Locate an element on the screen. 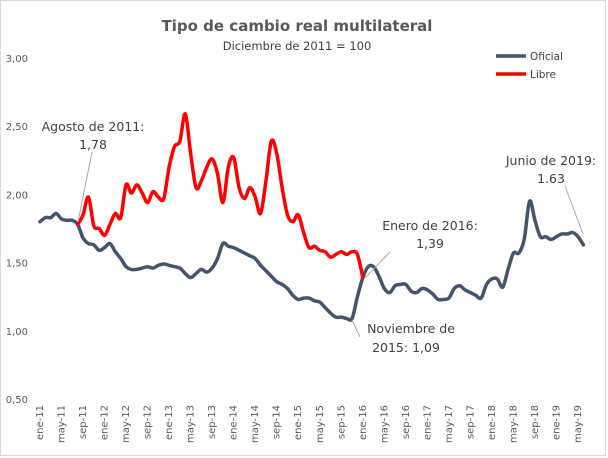  x-tick-label: sep-15 is located at coordinates (341, 422).